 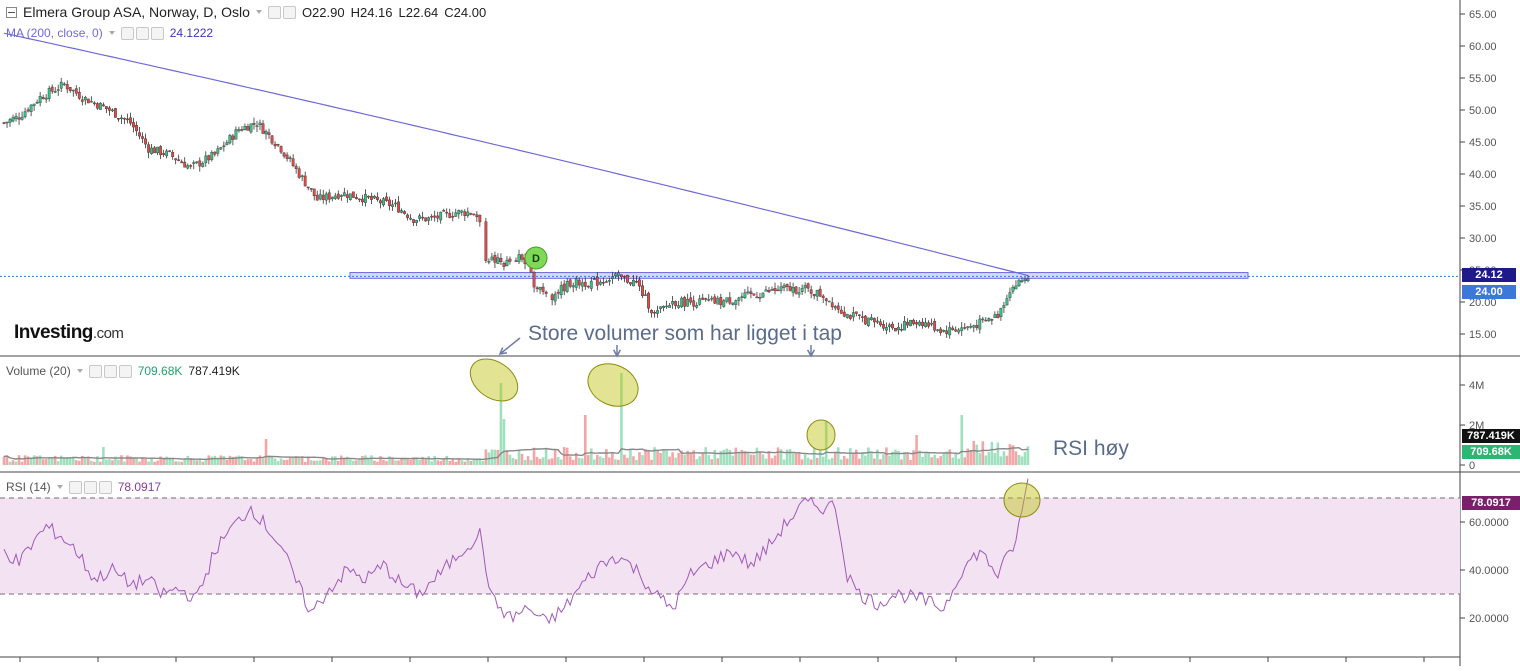 I want to click on rsi-line, so click(x=516, y=551).